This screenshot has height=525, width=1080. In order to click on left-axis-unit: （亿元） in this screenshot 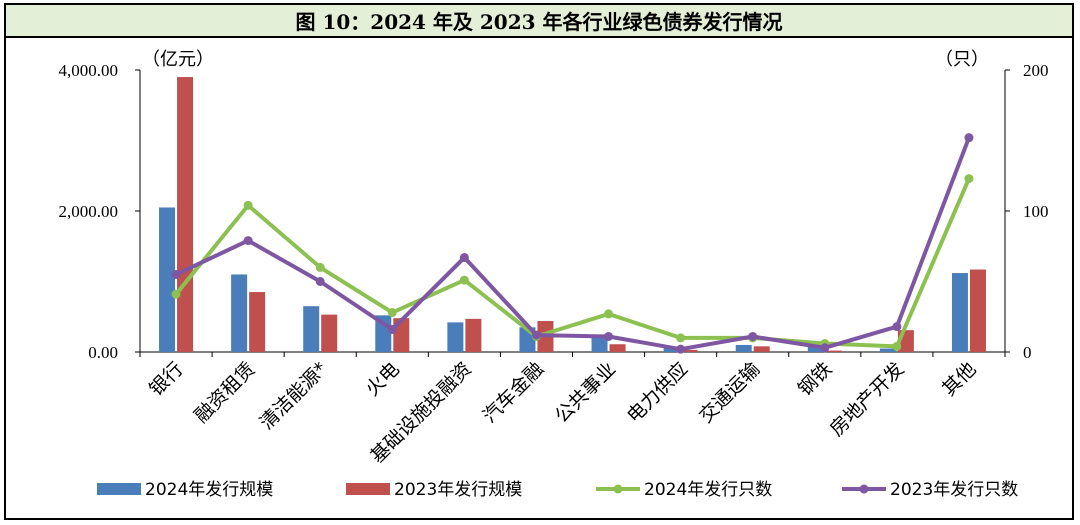, I will do `click(178, 59)`.